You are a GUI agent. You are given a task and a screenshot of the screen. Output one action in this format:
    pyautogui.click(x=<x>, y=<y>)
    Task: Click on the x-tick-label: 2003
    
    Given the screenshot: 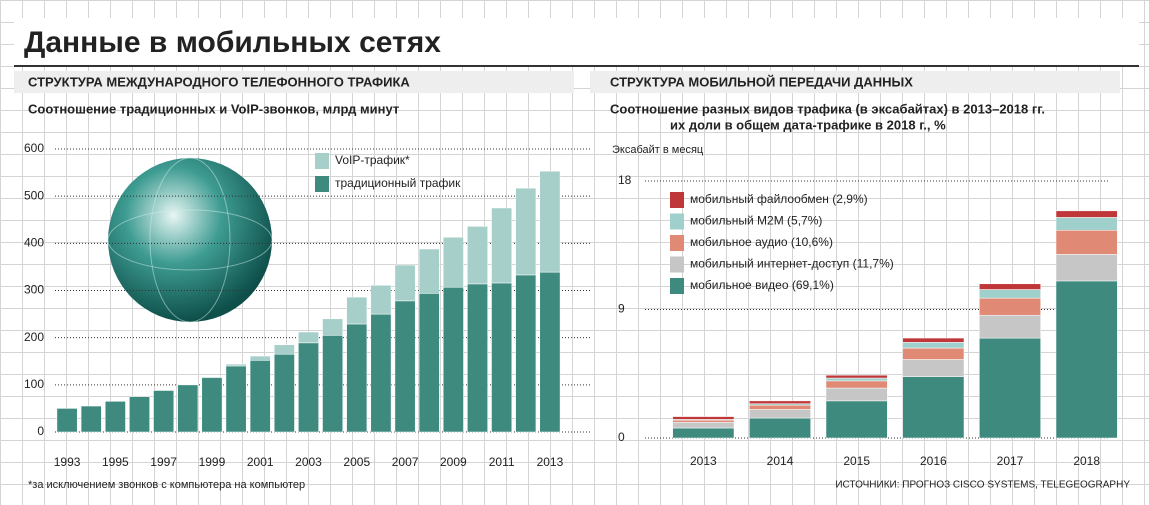 What is the action you would take?
    pyautogui.click(x=308, y=462)
    